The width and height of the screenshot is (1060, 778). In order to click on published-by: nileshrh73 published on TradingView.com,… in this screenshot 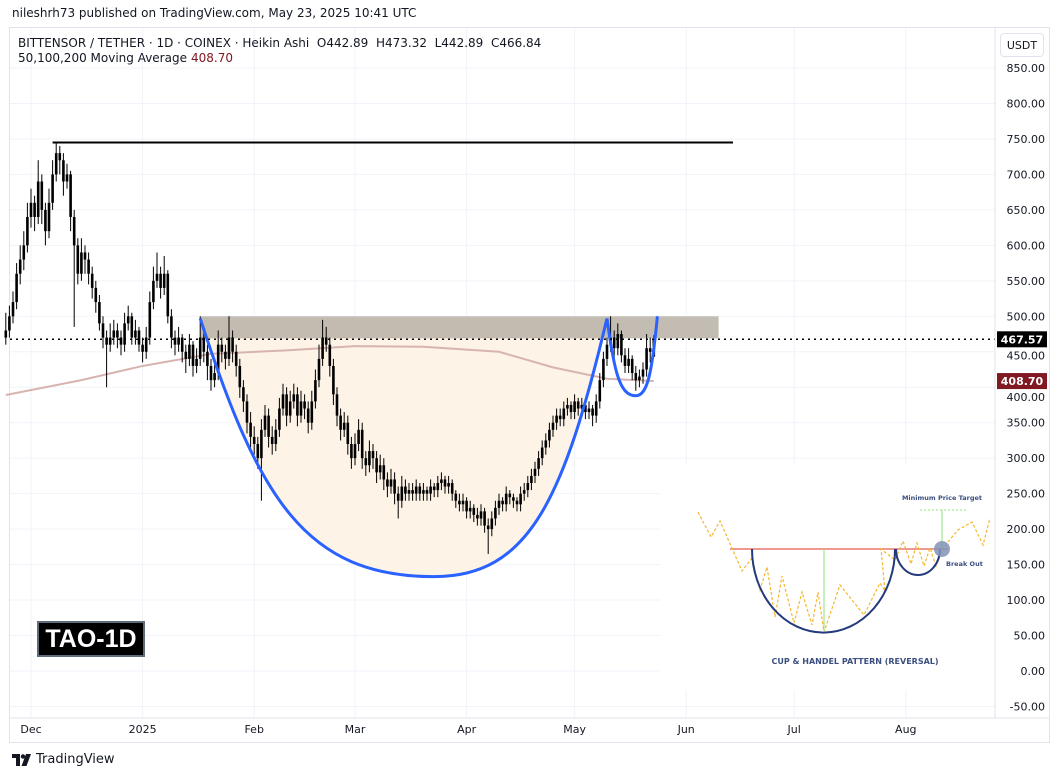, I will do `click(214, 13)`.